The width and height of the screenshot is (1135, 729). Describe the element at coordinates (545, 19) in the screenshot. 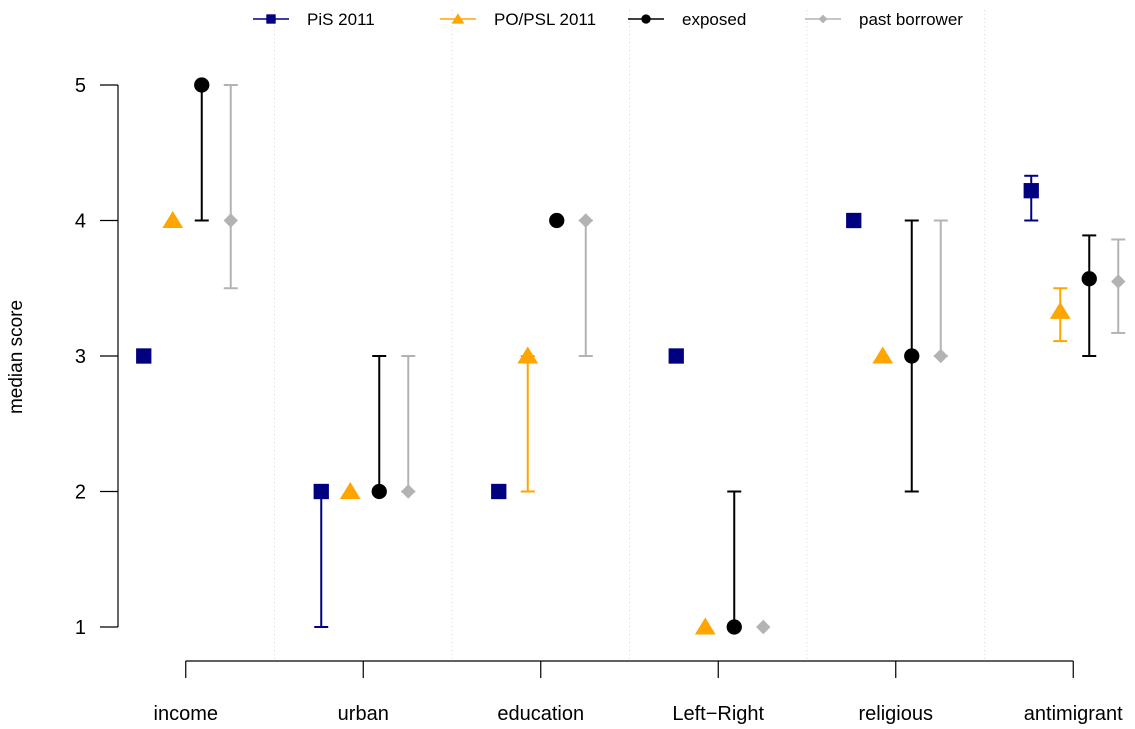

I see `legend-label: PO/PSL 2011` at that location.